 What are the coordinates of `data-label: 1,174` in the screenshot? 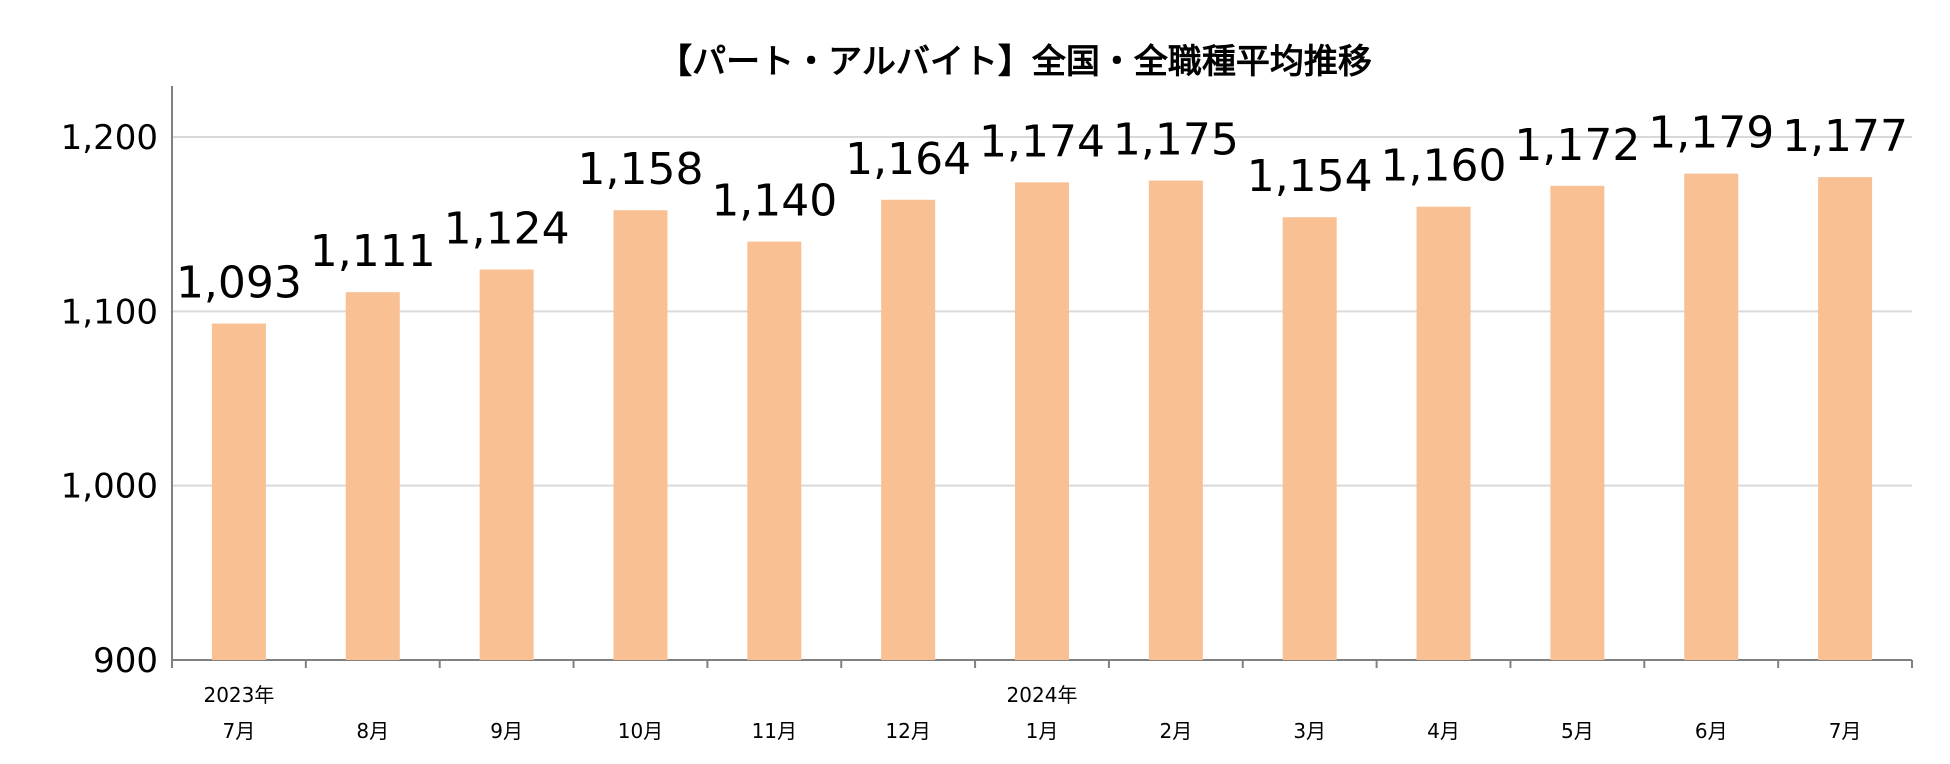 It's located at (1042, 141).